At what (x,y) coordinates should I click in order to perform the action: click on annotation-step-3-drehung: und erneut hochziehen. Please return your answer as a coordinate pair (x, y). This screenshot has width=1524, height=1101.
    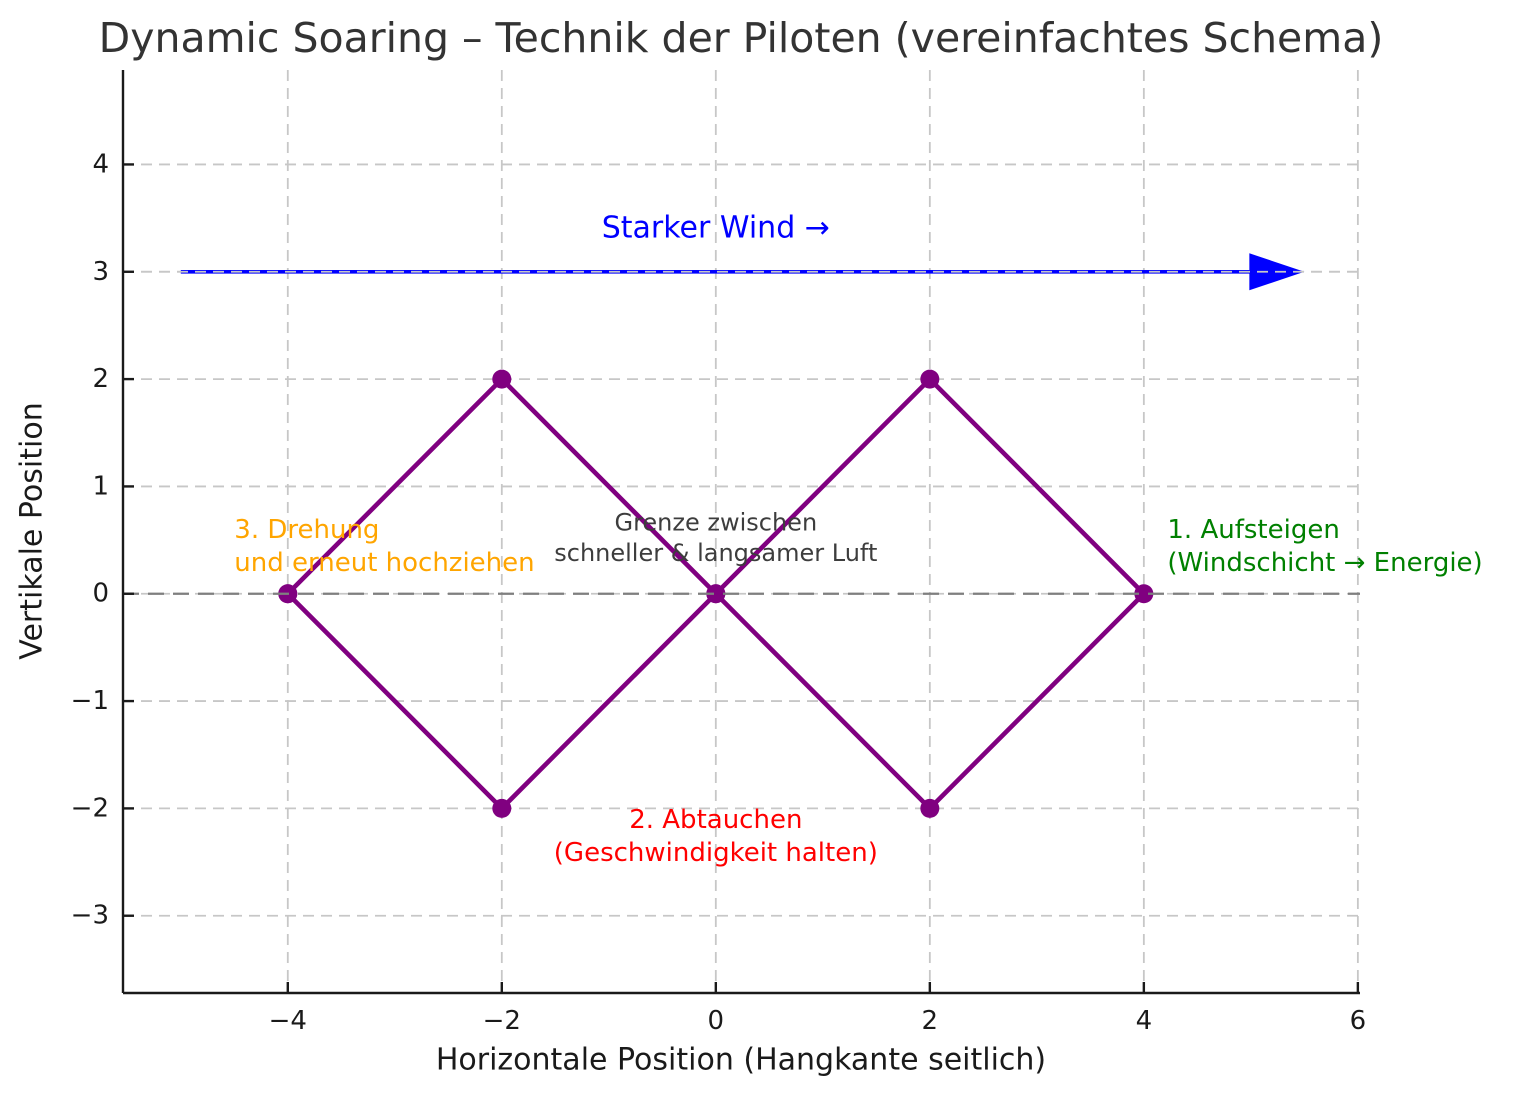
    Looking at the image, I should click on (384, 563).